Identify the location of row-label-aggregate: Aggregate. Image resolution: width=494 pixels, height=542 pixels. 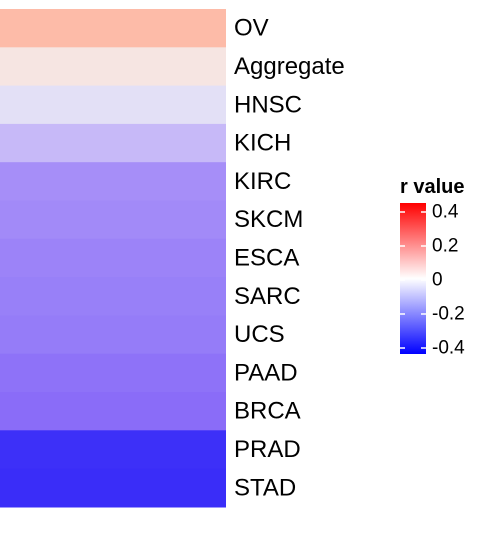
(289, 66).